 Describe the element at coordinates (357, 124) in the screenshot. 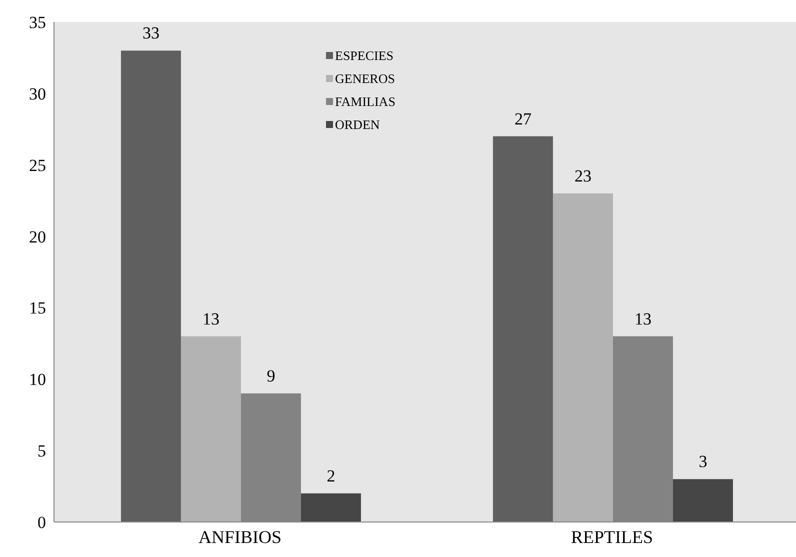

I see `legend-label: ORDEN` at that location.